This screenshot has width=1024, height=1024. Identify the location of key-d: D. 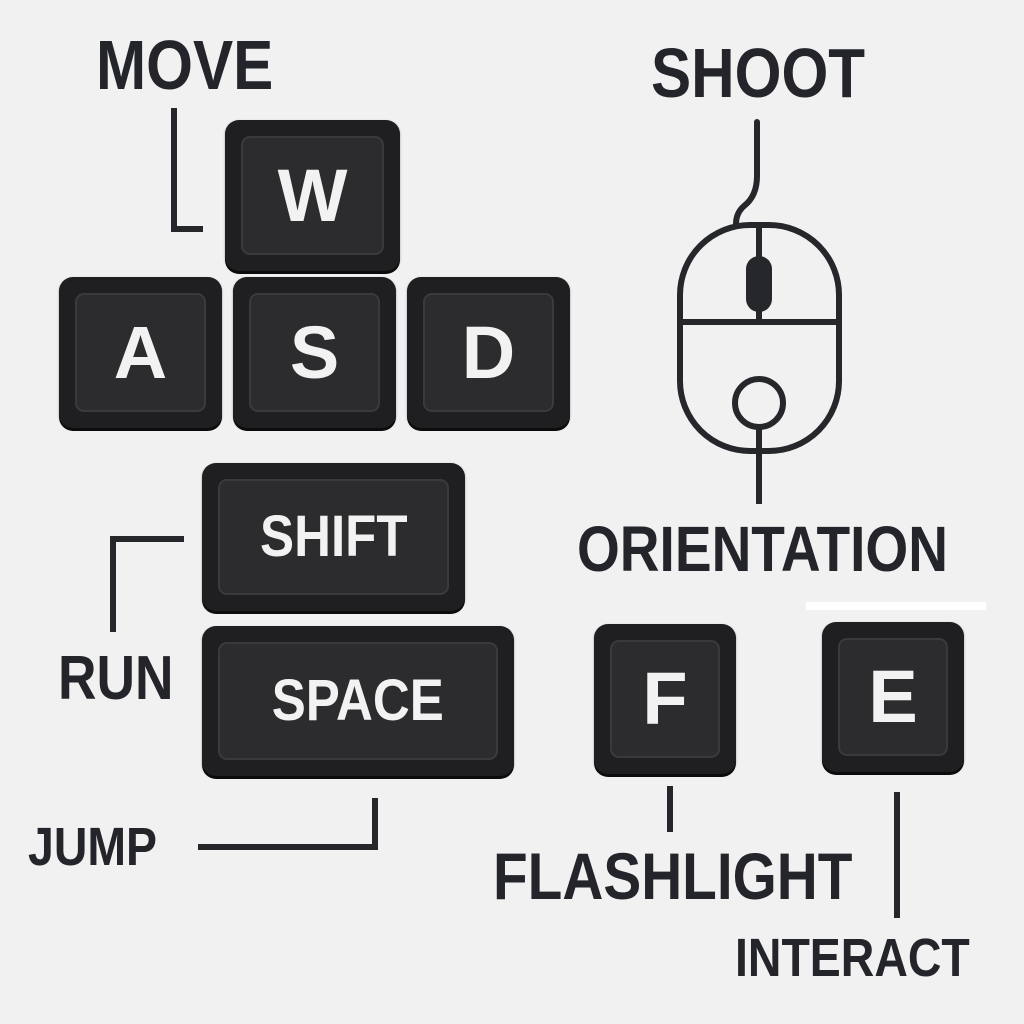
(488, 352).